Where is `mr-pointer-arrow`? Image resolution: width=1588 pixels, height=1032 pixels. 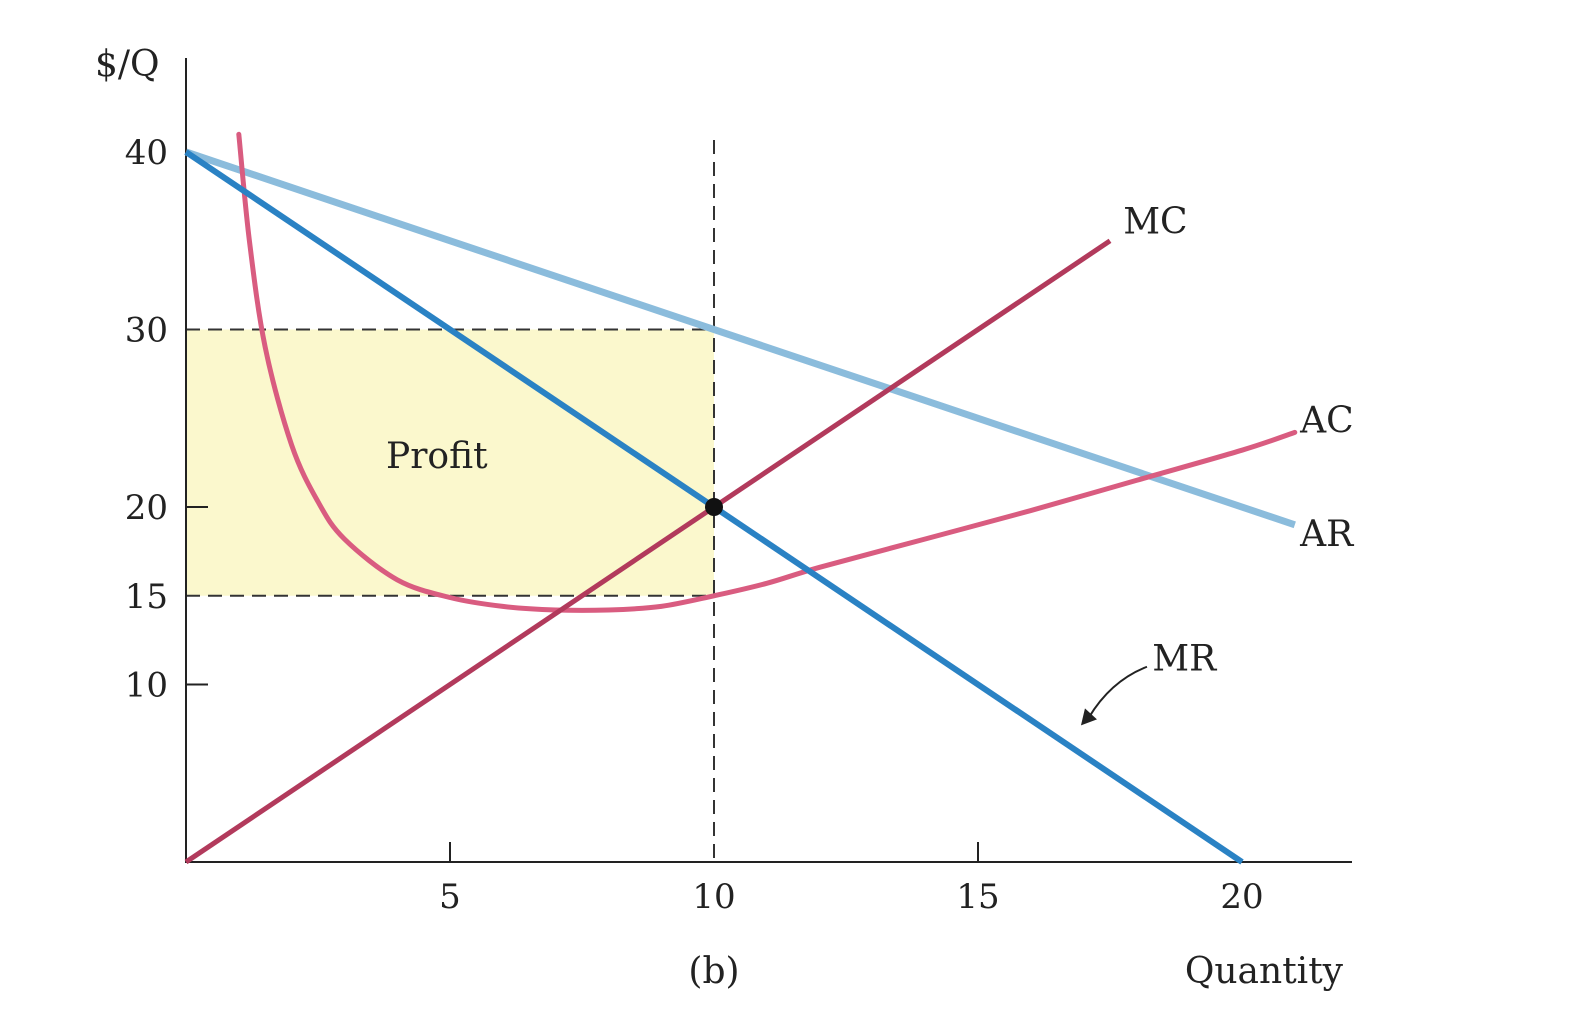
mr-pointer-arrow is located at coordinates (1118, 691).